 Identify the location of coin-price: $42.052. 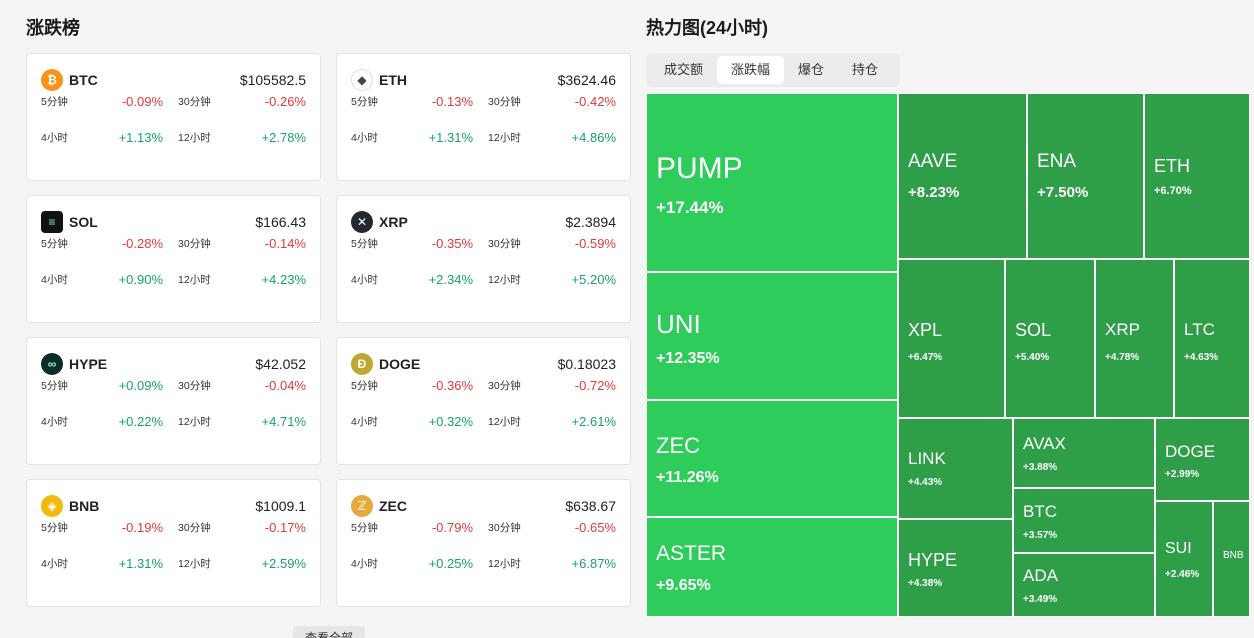
(280, 364).